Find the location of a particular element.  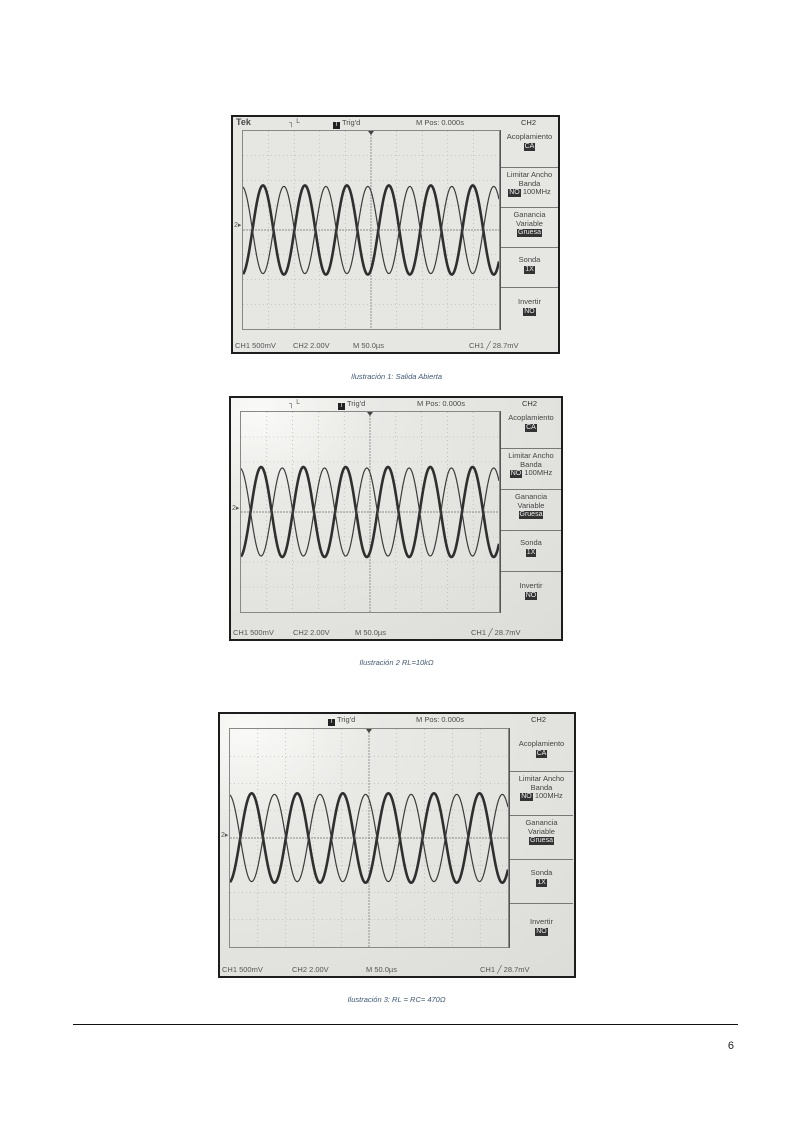

figure-caption-3: Ilustración 3: RL = RC= 470Ω is located at coordinates (396, 999).